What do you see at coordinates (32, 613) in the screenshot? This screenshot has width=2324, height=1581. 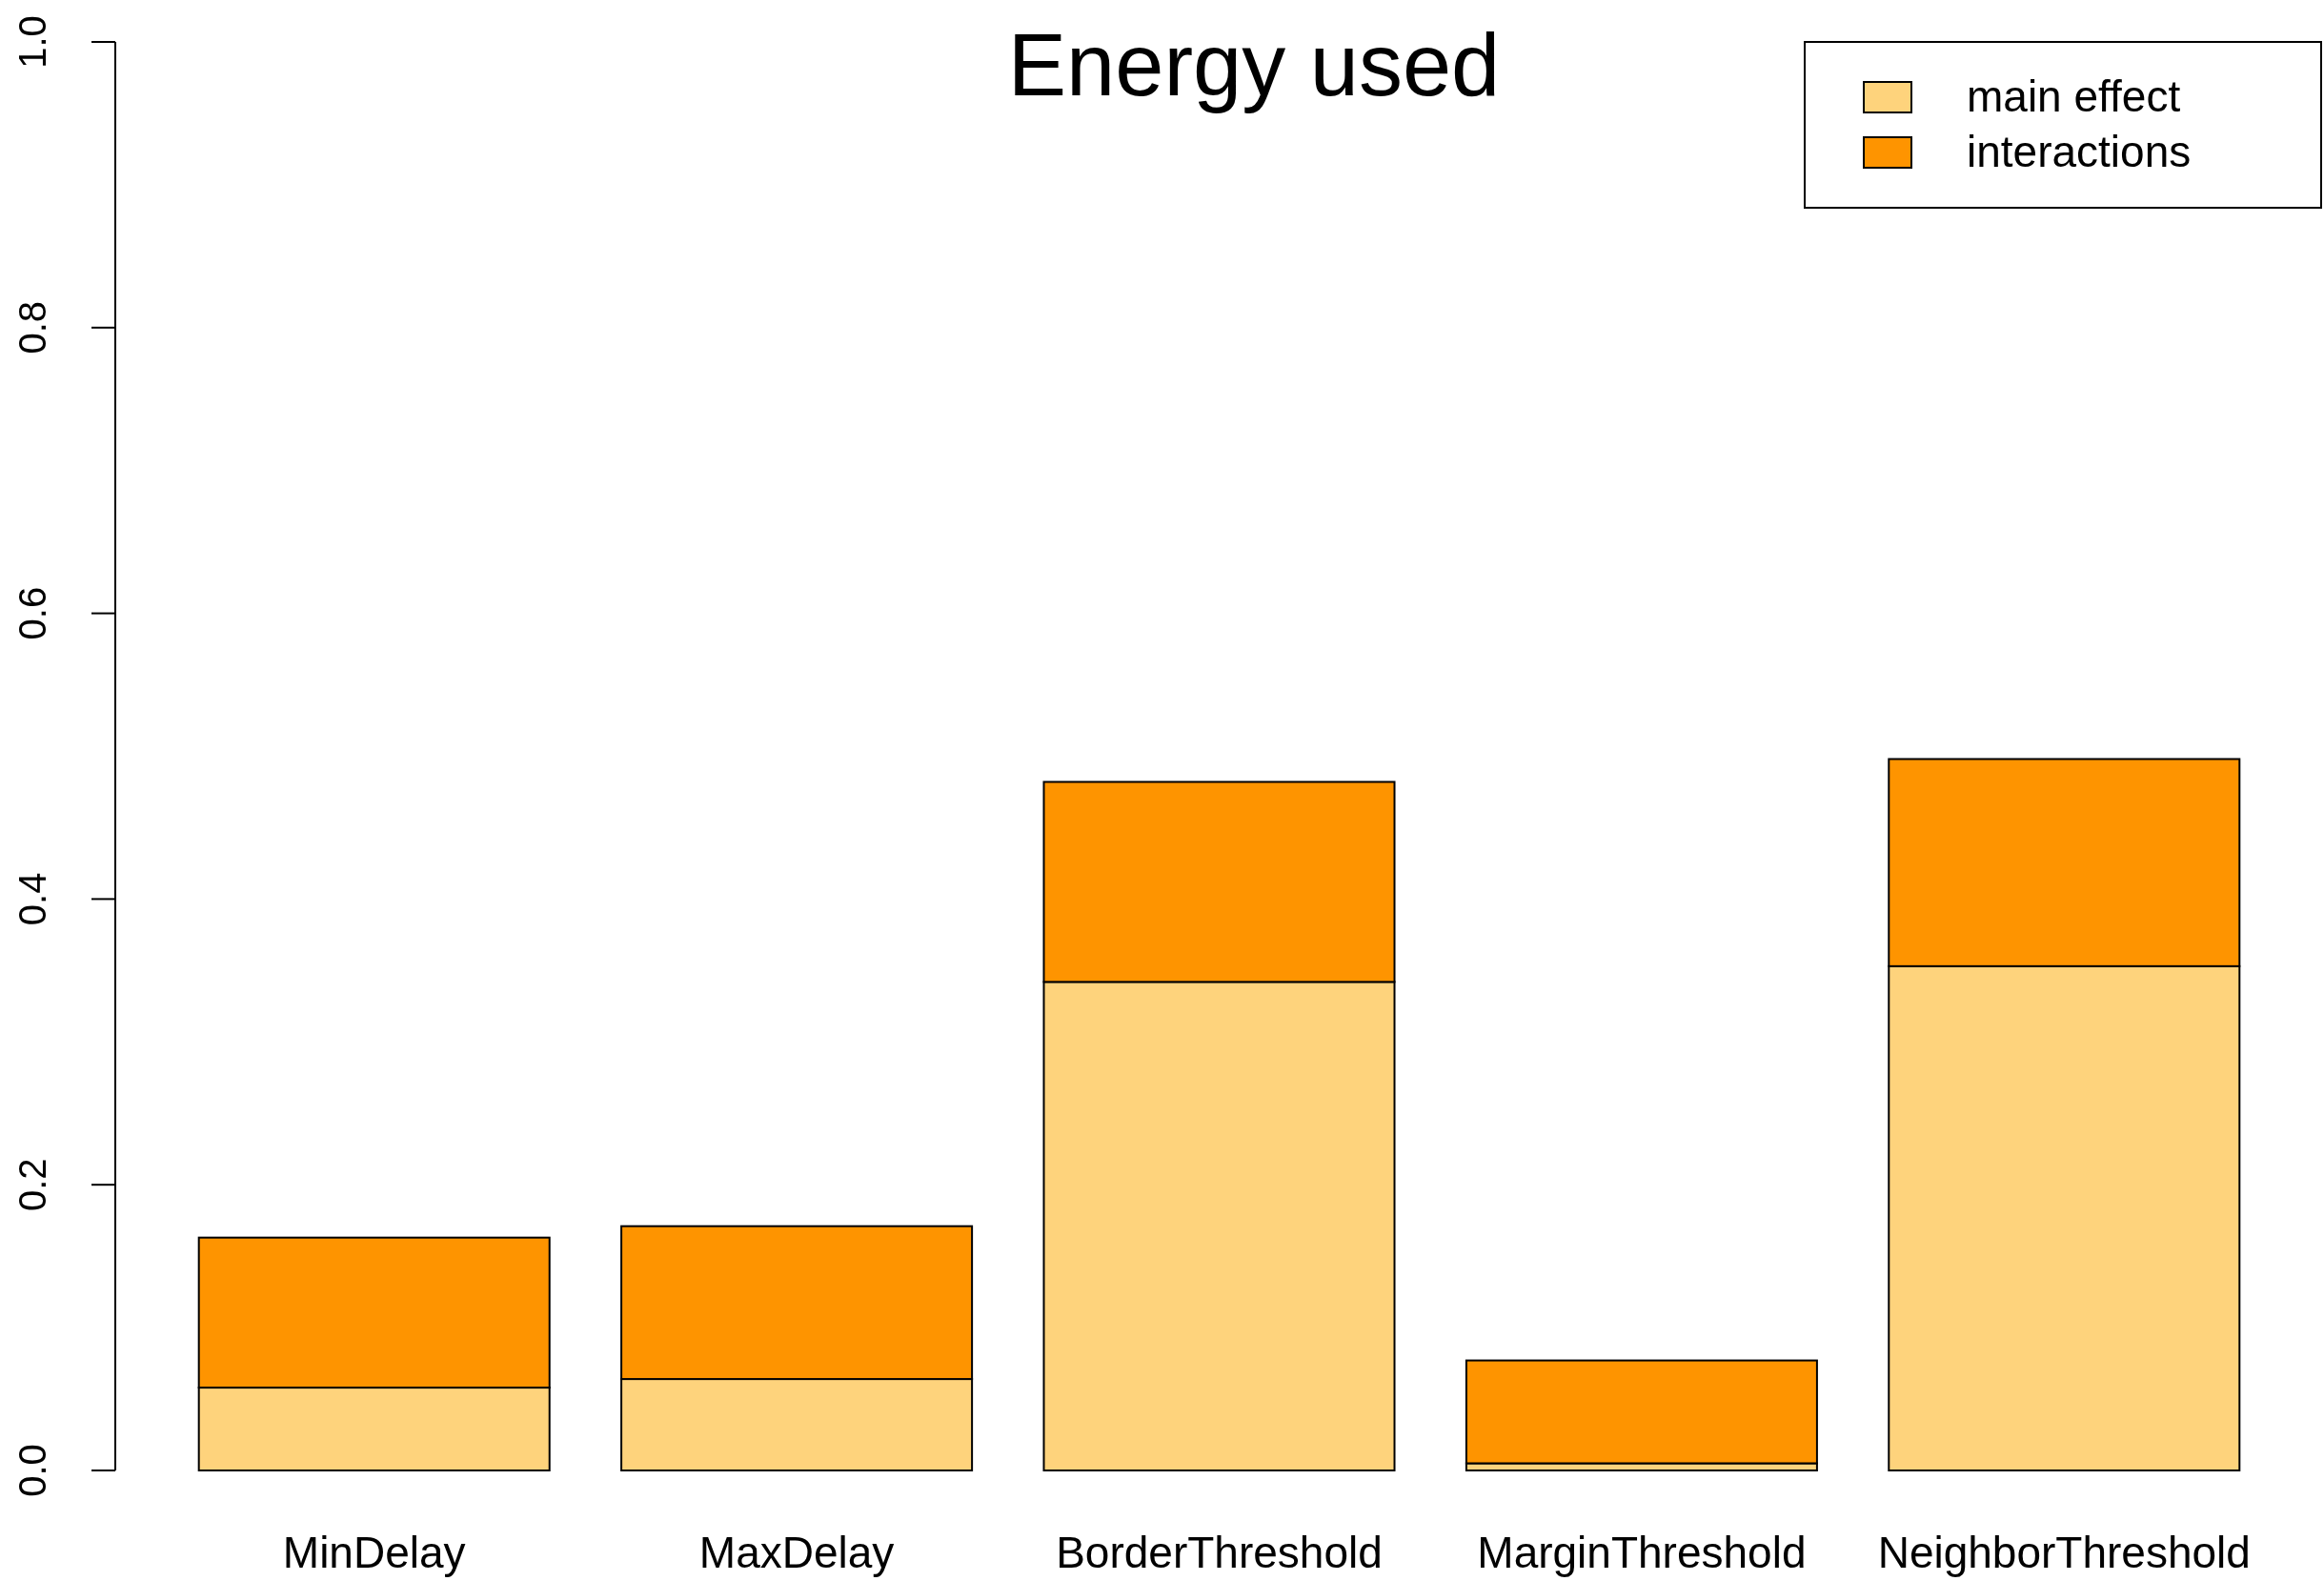 I see `y-tick-label: 0.6` at bounding box center [32, 613].